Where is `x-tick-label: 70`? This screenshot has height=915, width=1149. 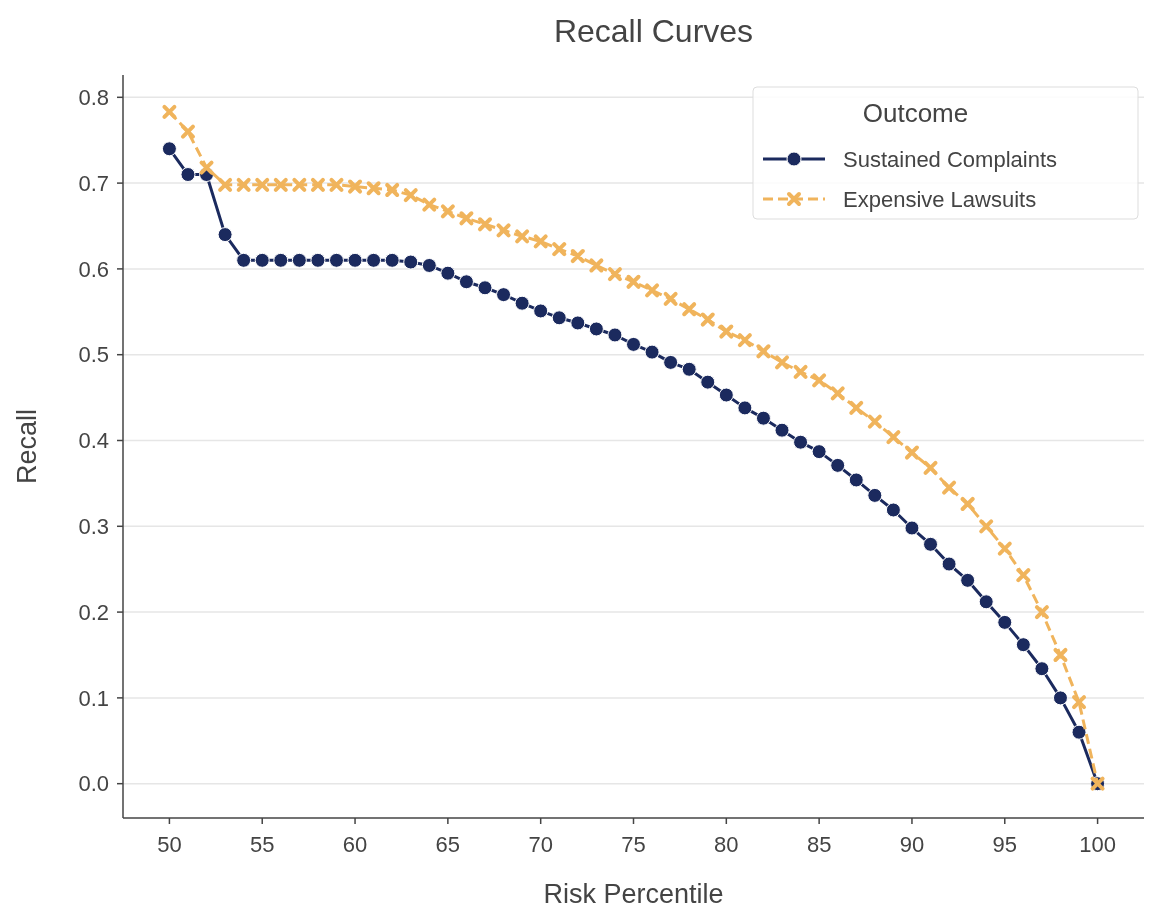
x-tick-label: 70 is located at coordinates (540, 844).